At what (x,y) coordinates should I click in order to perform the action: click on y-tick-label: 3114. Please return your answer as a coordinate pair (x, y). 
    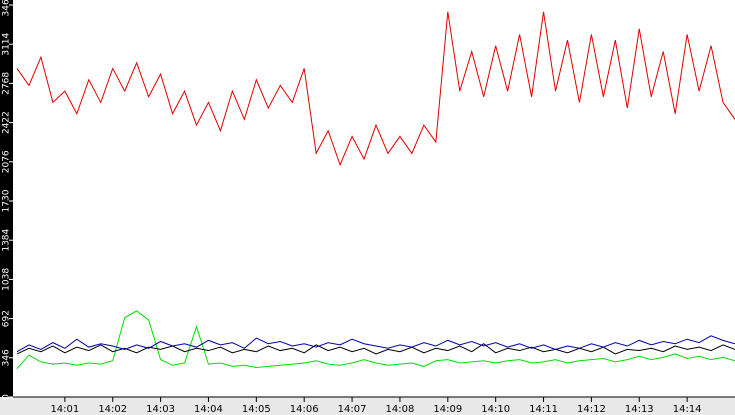
    Looking at the image, I should click on (7, 43).